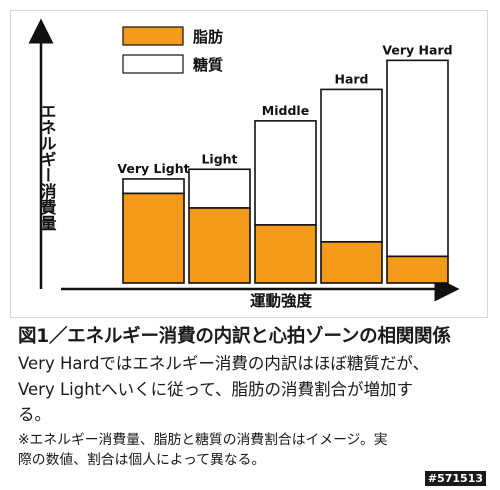 The width and height of the screenshot is (500, 490). What do you see at coordinates (351, 262) in the screenshot?
I see `bar-fat-hard` at bounding box center [351, 262].